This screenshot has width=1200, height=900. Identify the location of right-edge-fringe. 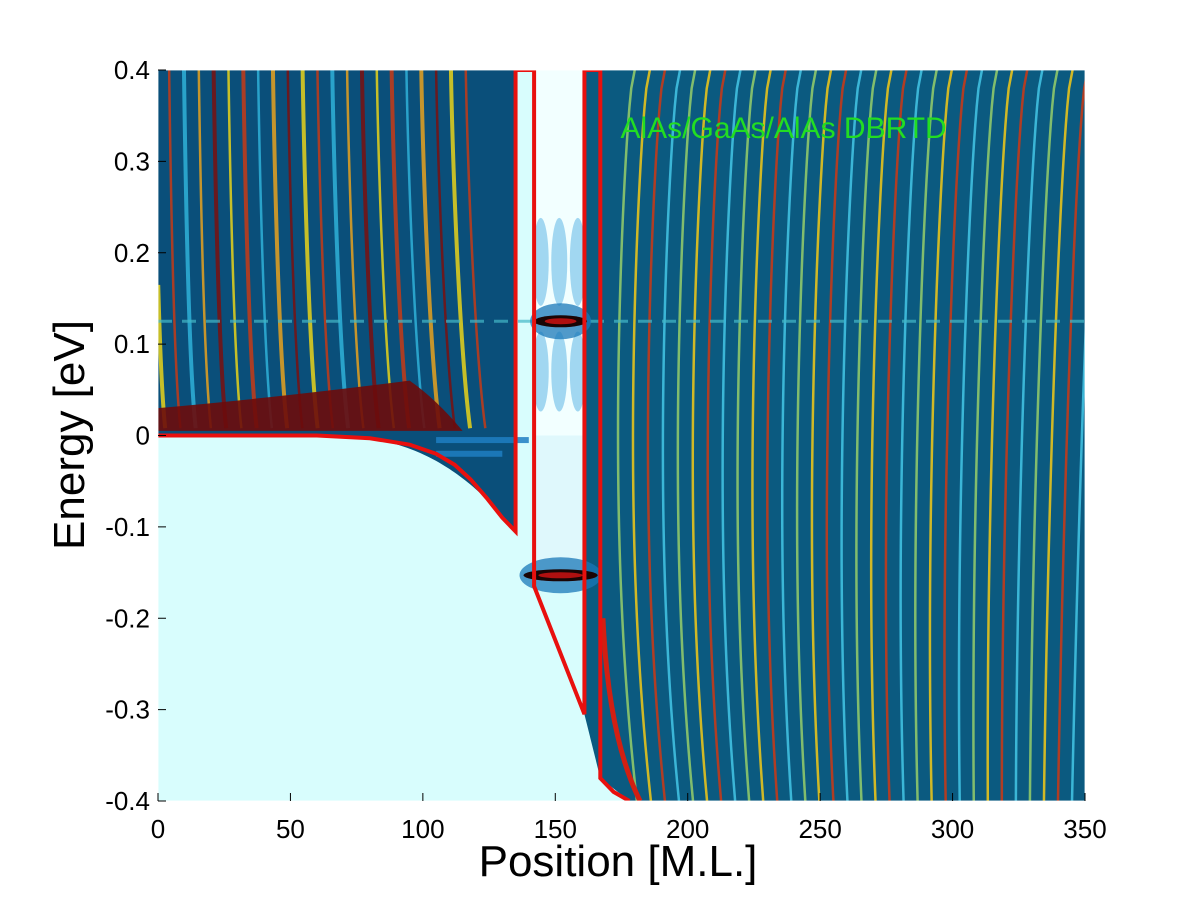
(621, 709).